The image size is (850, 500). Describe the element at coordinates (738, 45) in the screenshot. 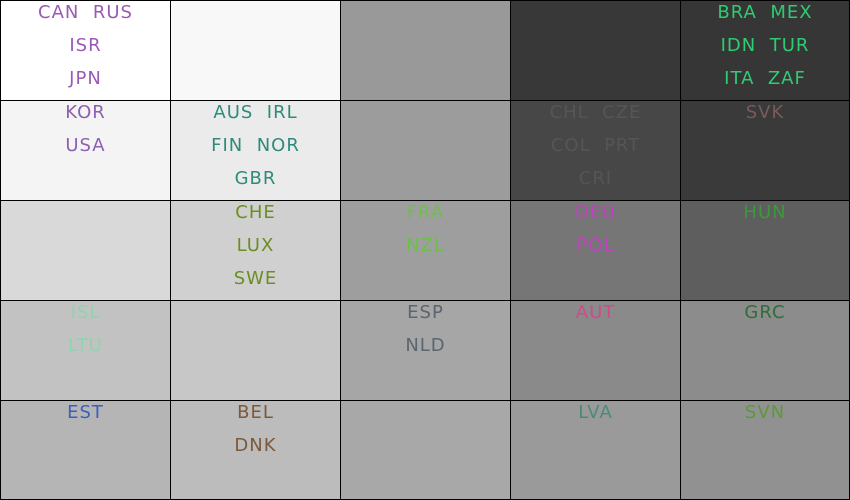

I see `country-label-idn: IDN` at that location.